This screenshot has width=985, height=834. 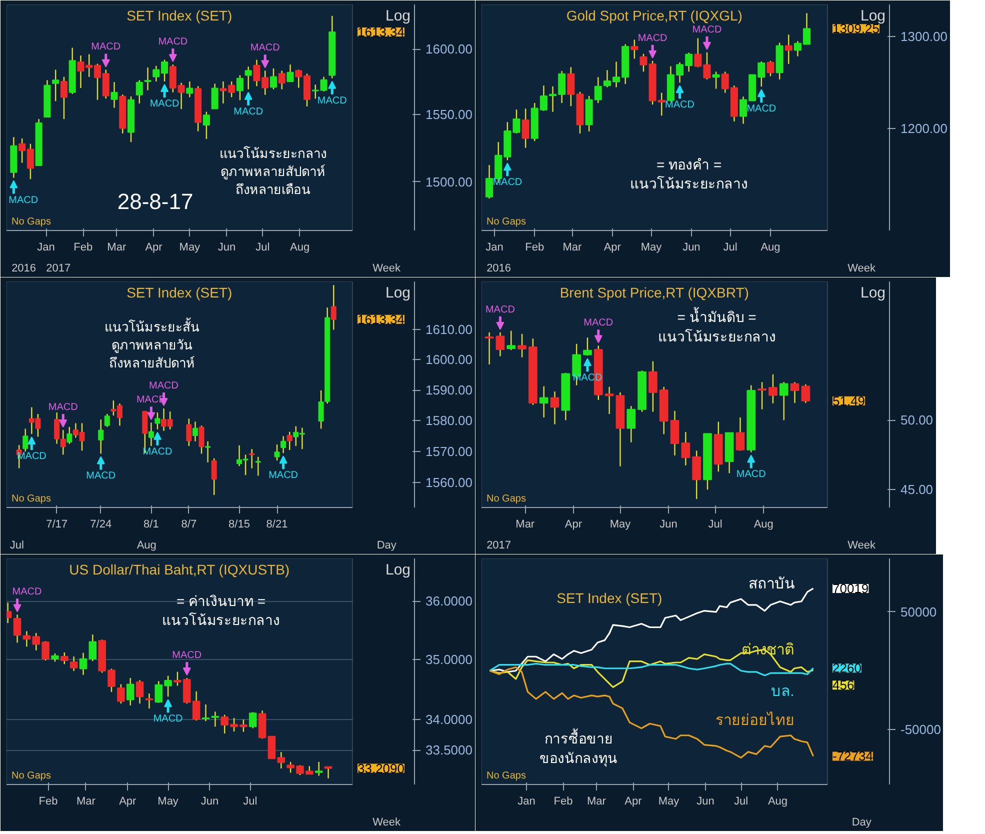 I want to click on x-tick-label: Jan, so click(x=495, y=248).